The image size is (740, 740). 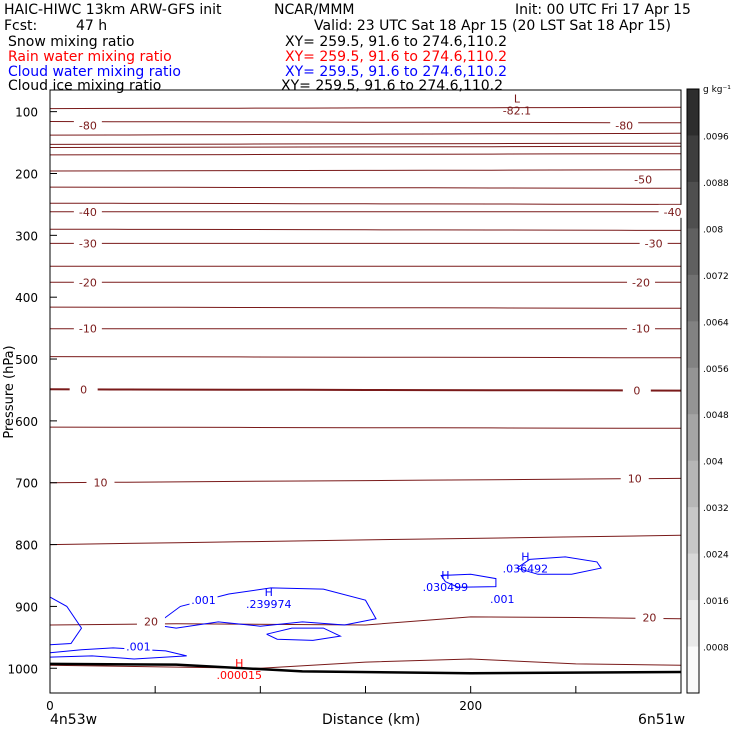 I want to click on field-xy-snow: XY= 259.5, 91.6 to 274.6,110.2, so click(x=396, y=42).